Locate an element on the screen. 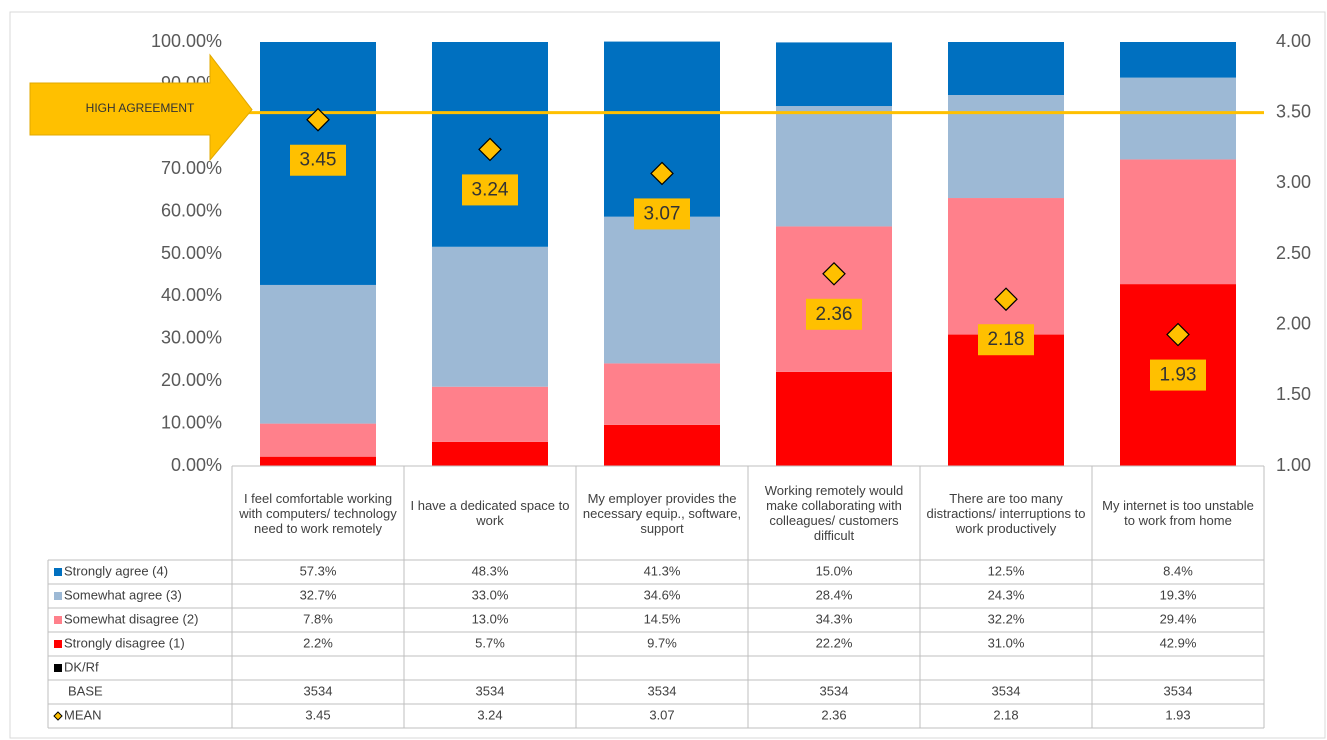 Image resolution: width=1327 pixels, height=740 pixels. y-tick-label: 50.00% is located at coordinates (191, 253).